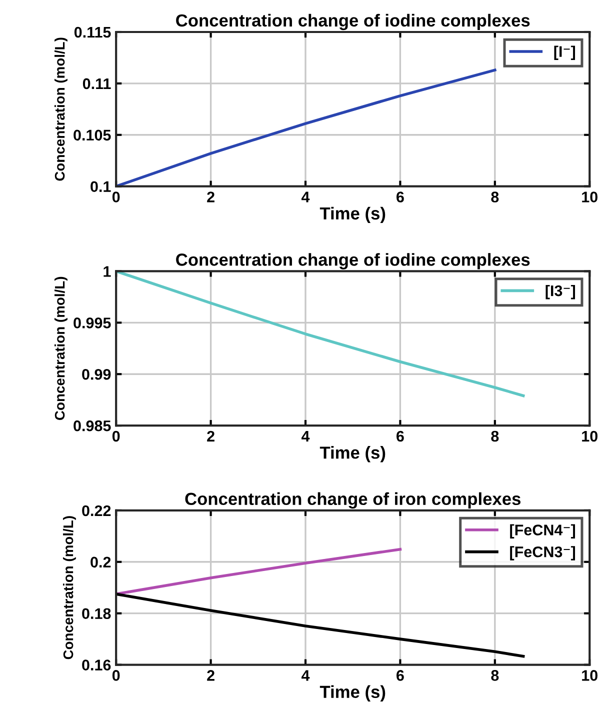 The image size is (611, 711). What do you see at coordinates (96, 665) in the screenshot?
I see `y-tick-label: 0.16` at bounding box center [96, 665].